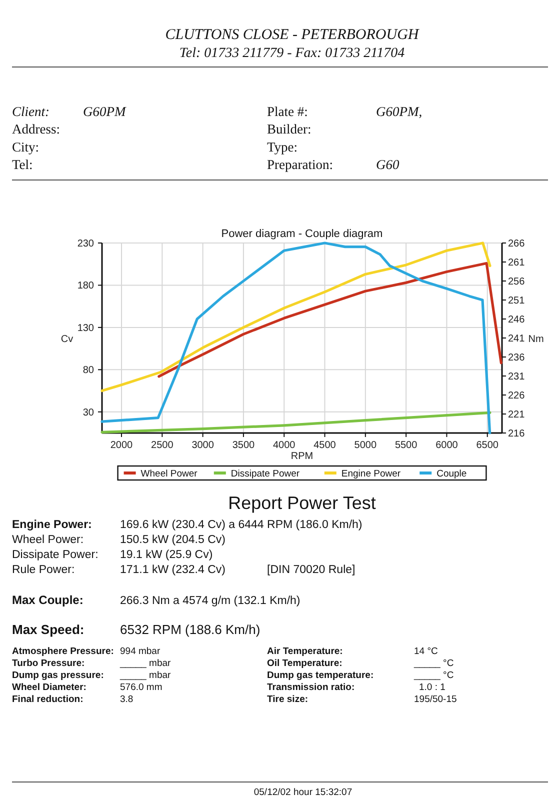  I want to click on text: Max Couple:, so click(48, 600).